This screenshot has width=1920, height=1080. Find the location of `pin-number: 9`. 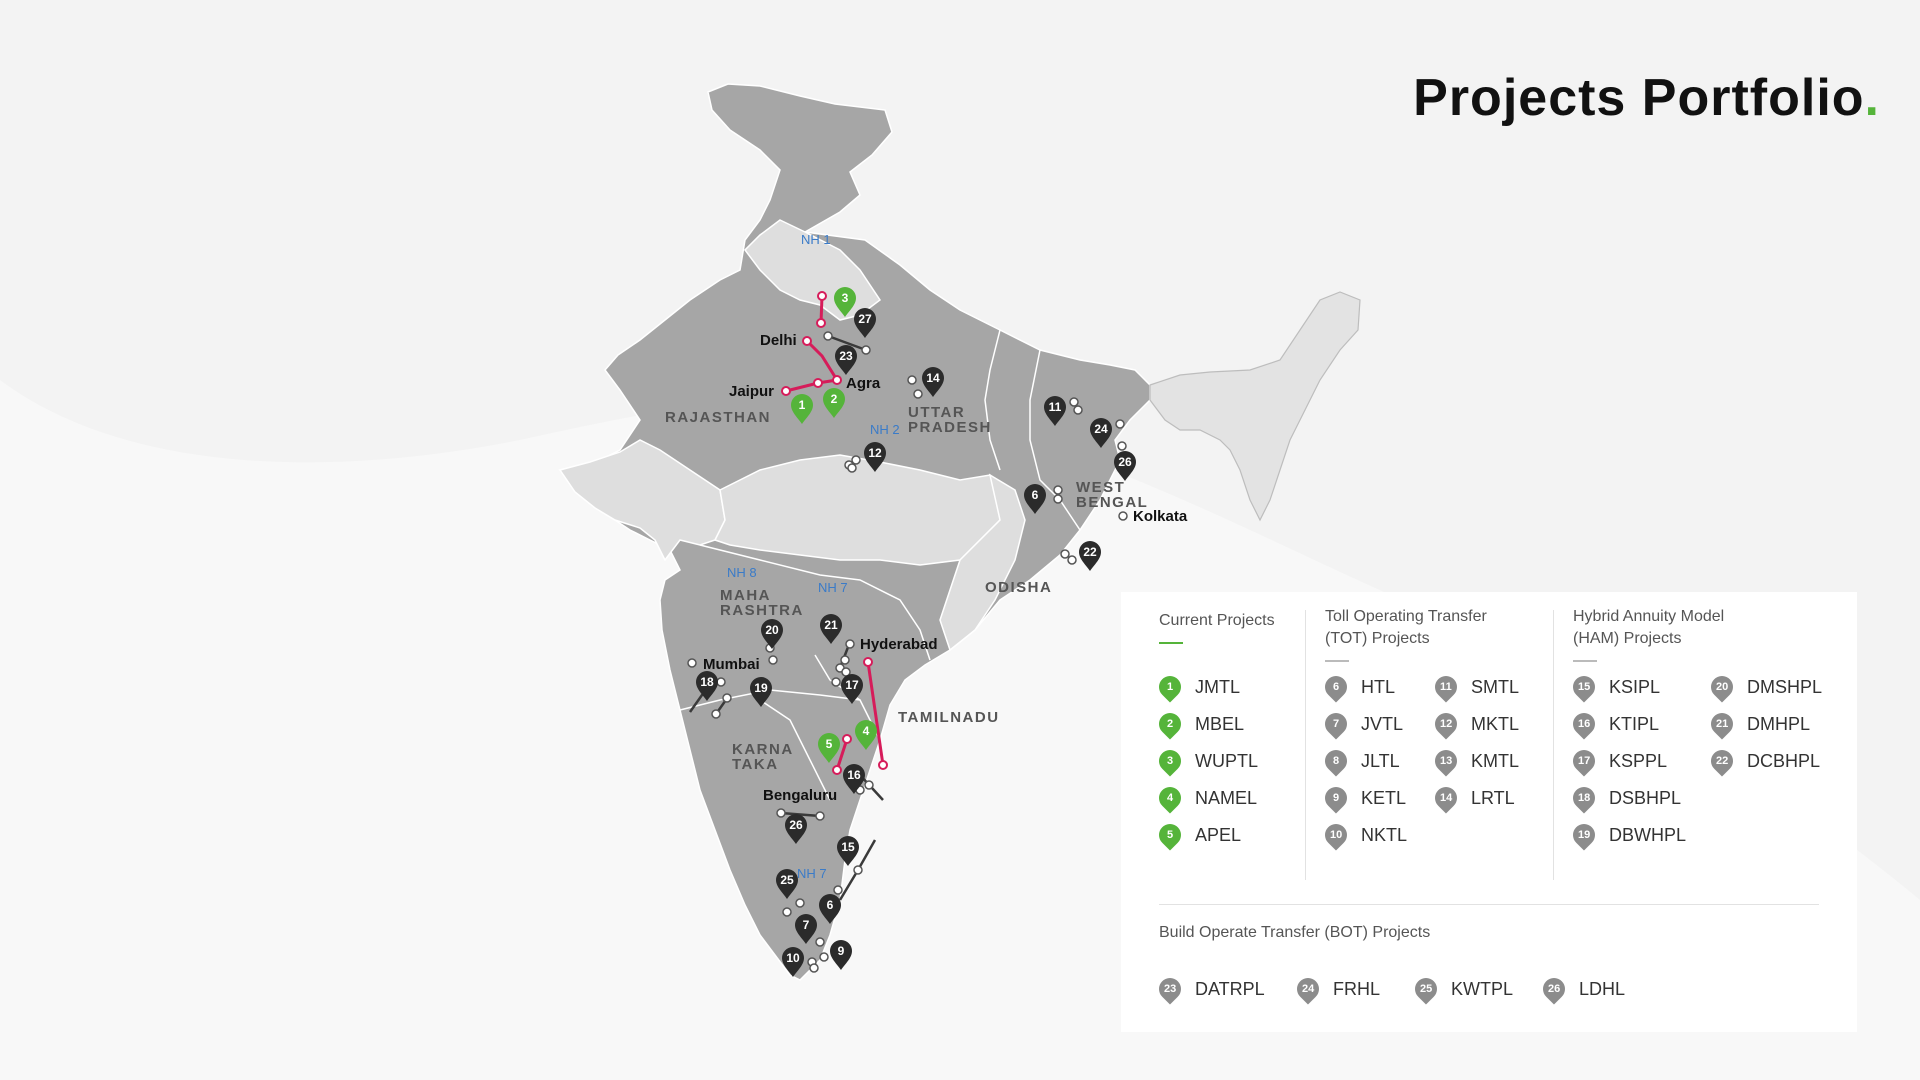

pin-number: 9 is located at coordinates (1336, 798).